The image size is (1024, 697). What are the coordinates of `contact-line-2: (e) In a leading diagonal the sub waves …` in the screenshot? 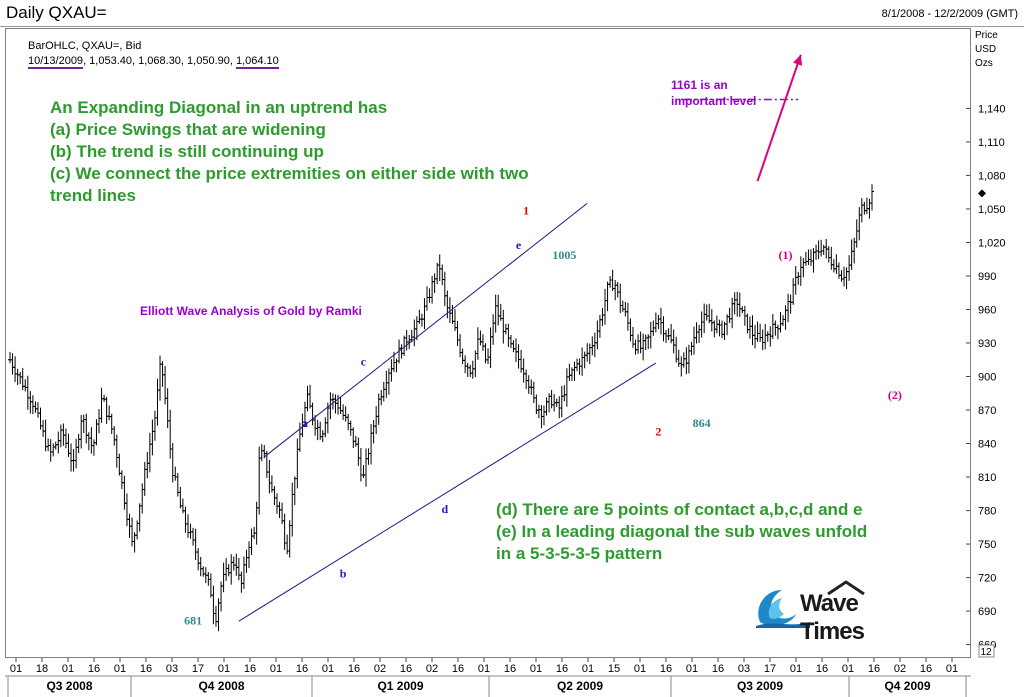 It's located at (682, 531).